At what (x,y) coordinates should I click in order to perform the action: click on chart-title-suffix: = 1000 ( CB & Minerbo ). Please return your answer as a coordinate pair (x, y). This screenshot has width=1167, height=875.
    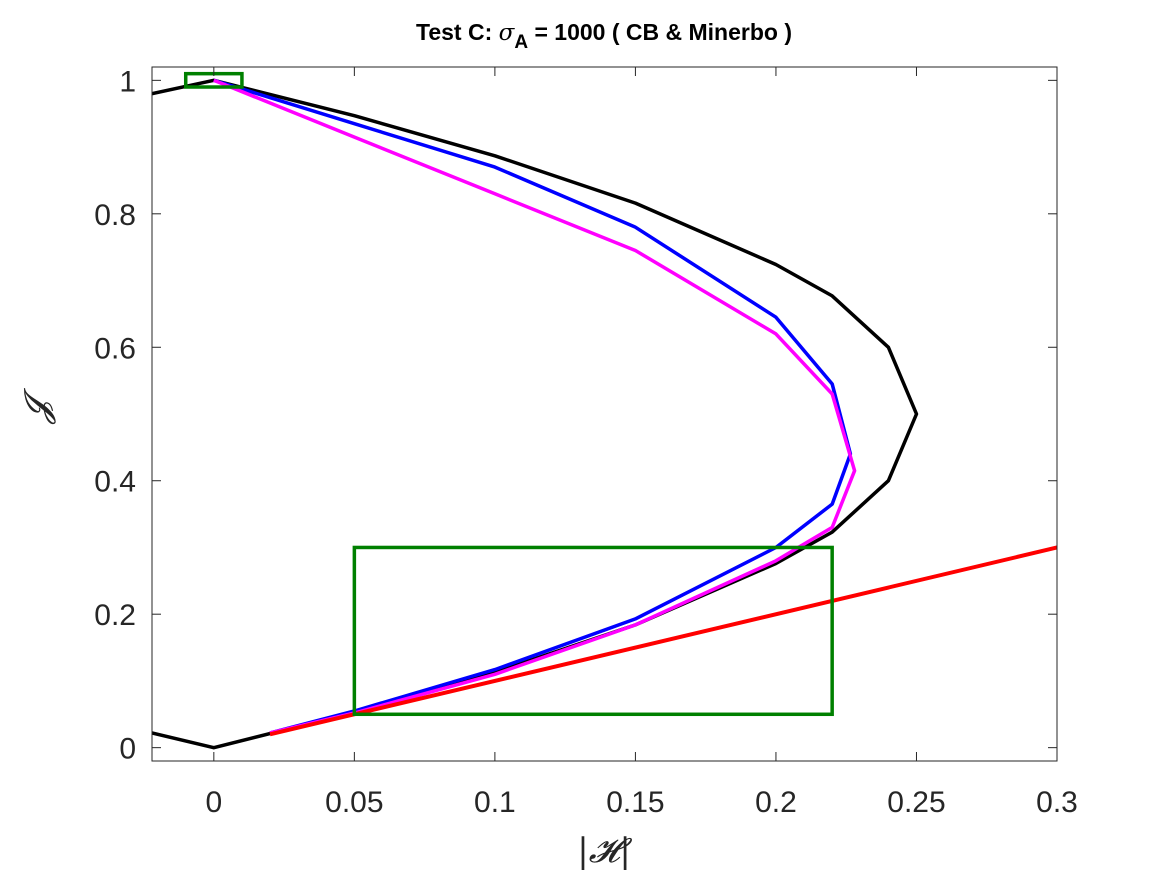
    Looking at the image, I should click on (660, 32).